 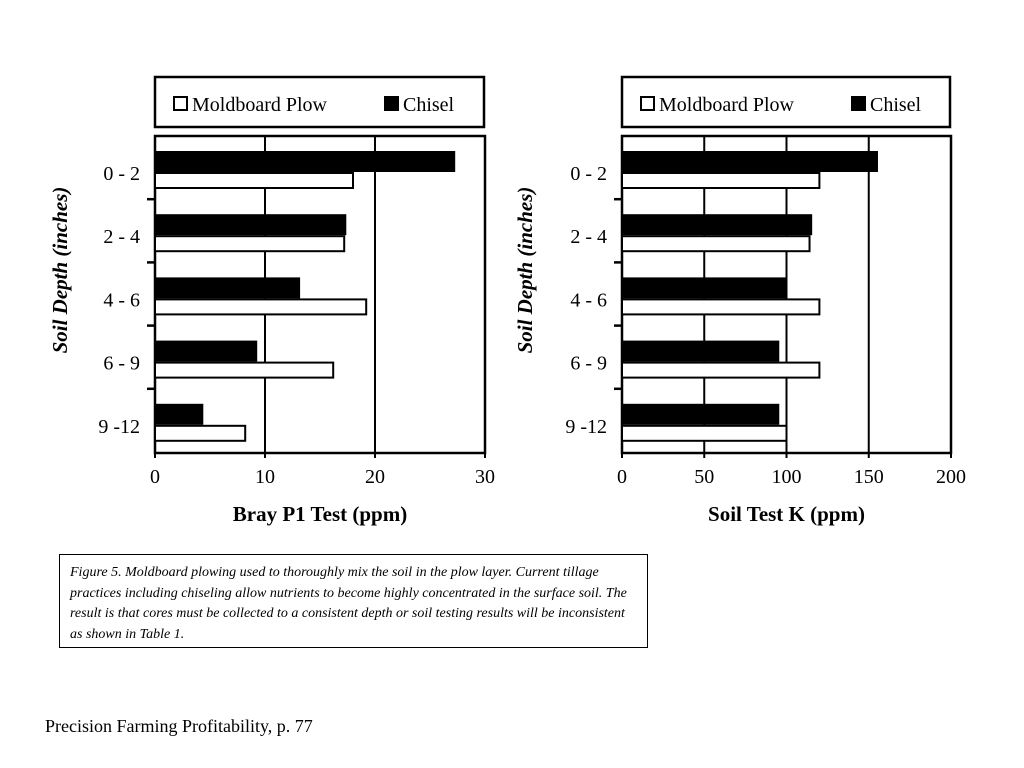 What do you see at coordinates (704, 477) in the screenshot?
I see `x-tick-label: 50` at bounding box center [704, 477].